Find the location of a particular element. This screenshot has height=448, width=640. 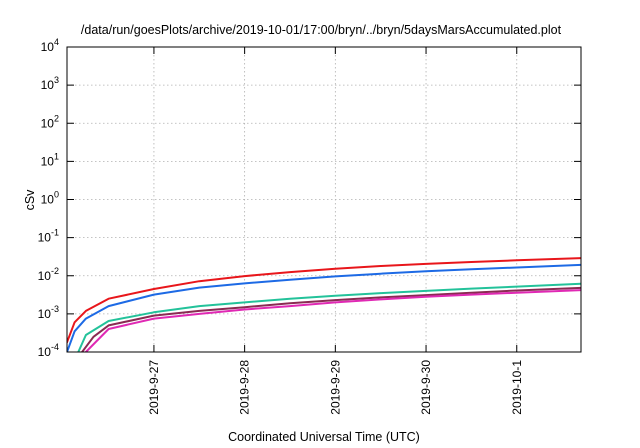

x-tick-label: 2019-10-1 is located at coordinates (517, 387).